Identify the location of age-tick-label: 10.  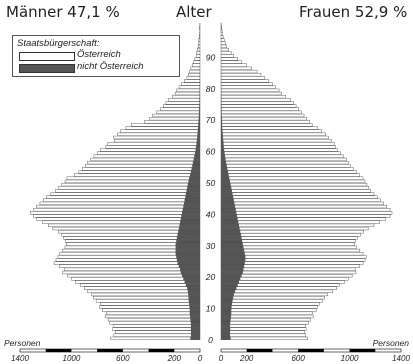
(211, 309).